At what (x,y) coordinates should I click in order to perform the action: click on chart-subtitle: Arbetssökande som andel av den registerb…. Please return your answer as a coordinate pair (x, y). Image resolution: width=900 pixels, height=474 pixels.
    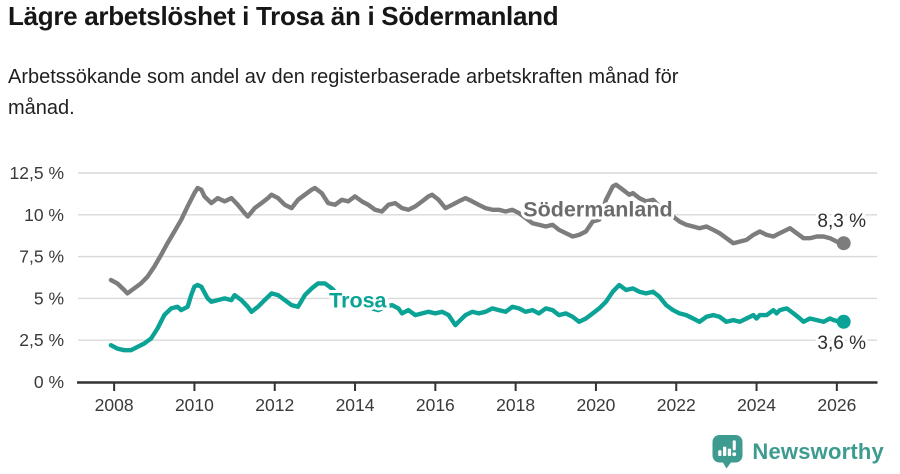
    Looking at the image, I should click on (343, 92).